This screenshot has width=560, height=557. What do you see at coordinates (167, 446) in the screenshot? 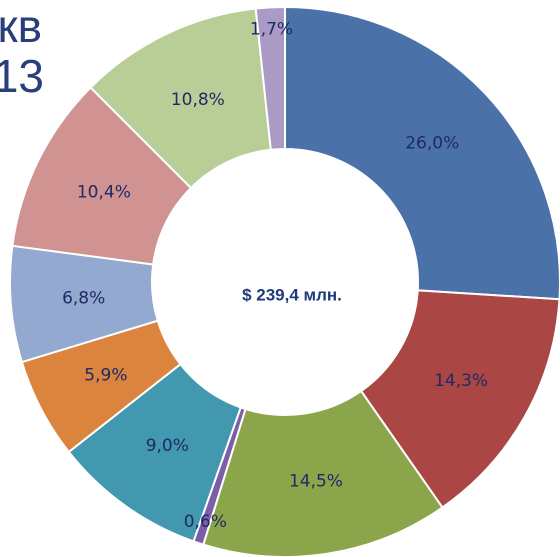
I see `data-label: 9,0%` at bounding box center [167, 446].